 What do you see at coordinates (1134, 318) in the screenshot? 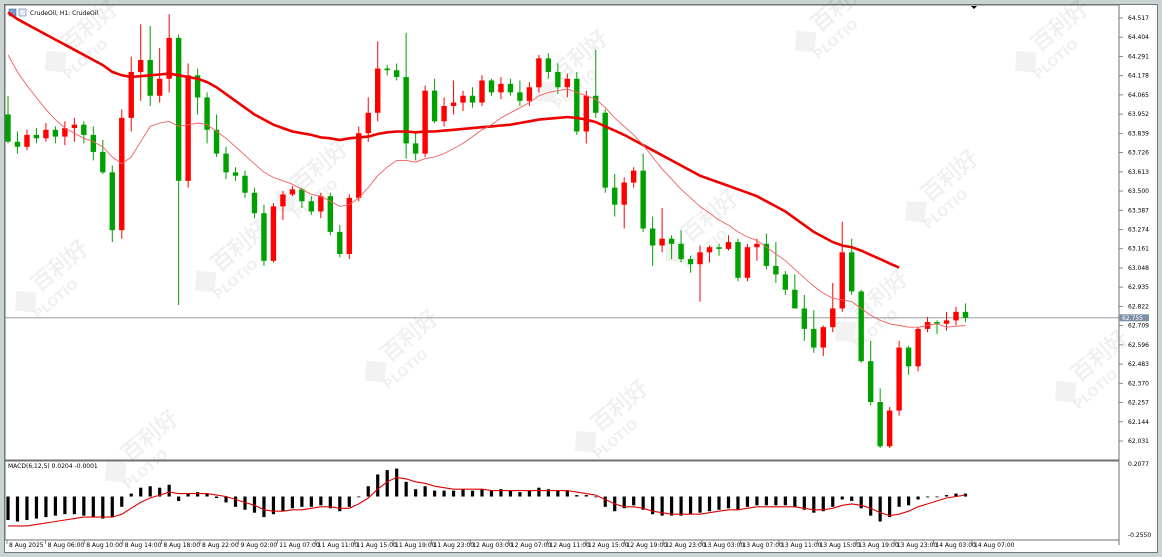
I see `current-price-tag: 62.755` at bounding box center [1134, 318].